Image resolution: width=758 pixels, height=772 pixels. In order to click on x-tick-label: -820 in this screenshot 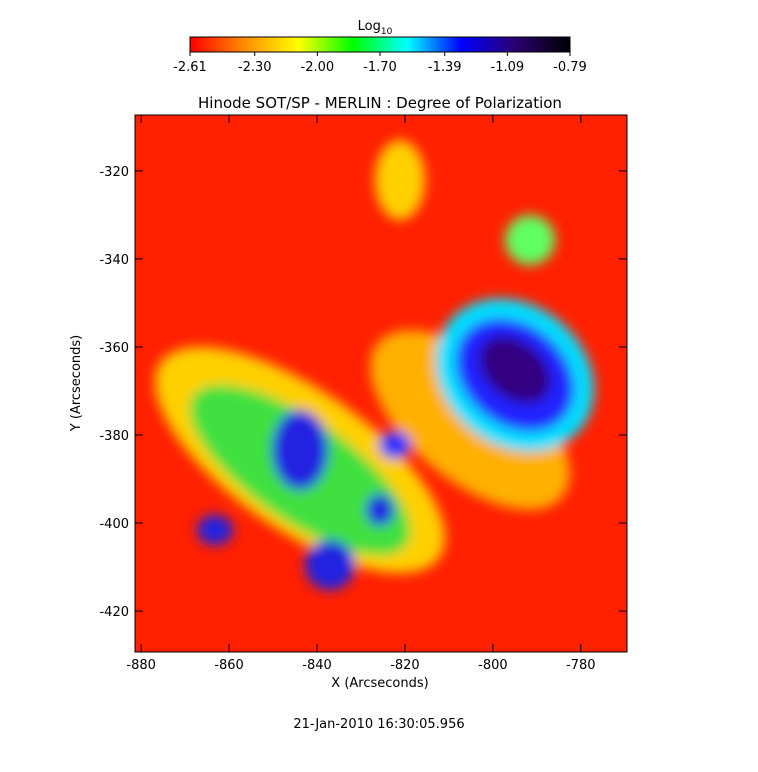, I will do `click(405, 665)`.